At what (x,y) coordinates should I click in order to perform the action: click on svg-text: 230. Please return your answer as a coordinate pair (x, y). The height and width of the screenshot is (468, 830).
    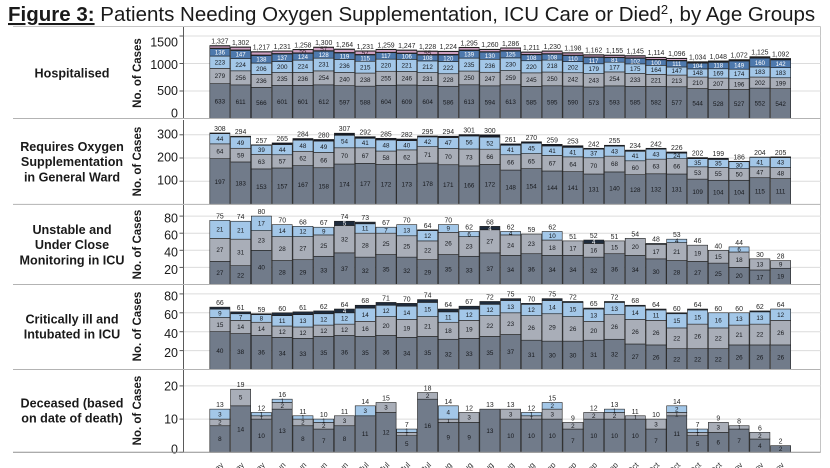
    Looking at the image, I should click on (510, 64).